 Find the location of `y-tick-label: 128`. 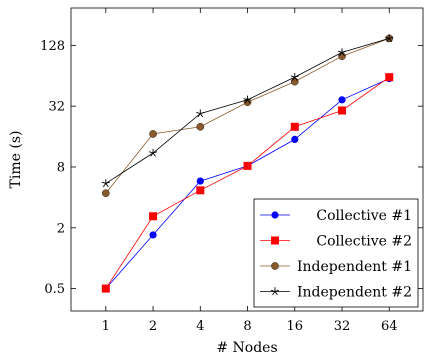

y-tick-label: 128 is located at coordinates (52, 46).